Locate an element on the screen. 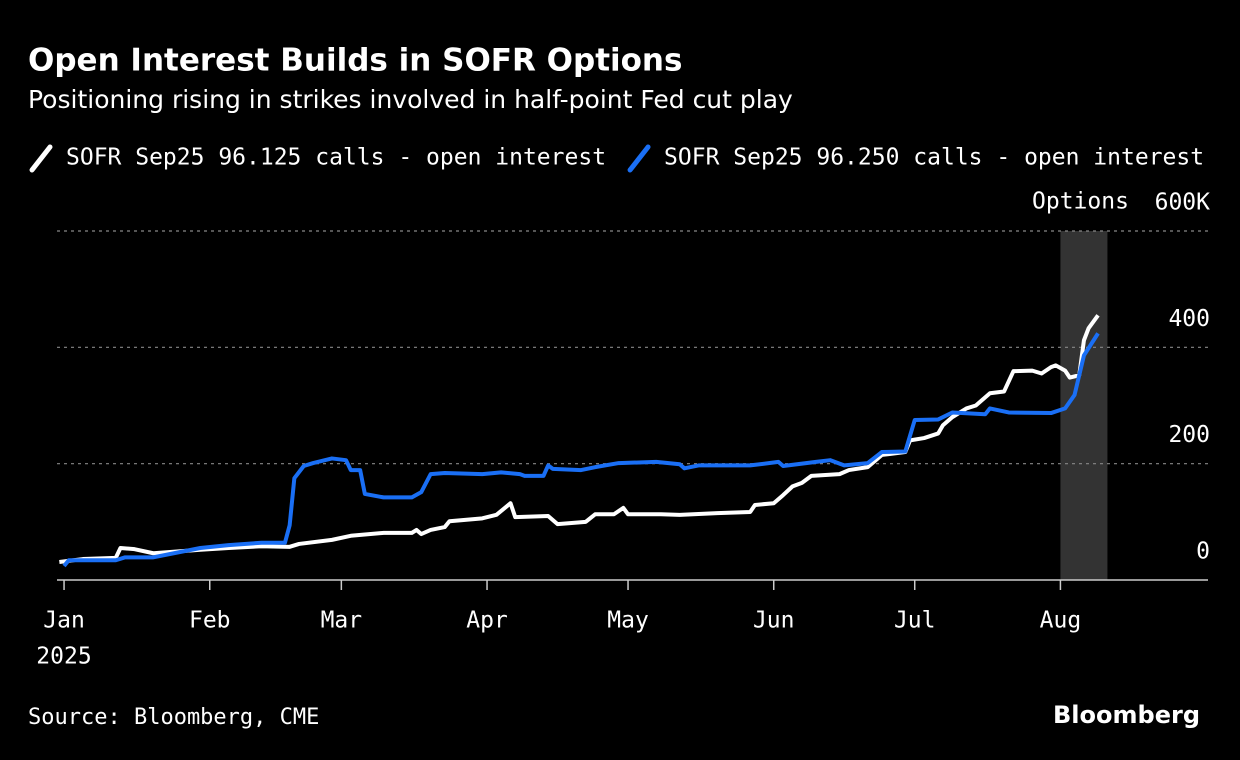  x-tick-label: Mar is located at coordinates (342, 621).